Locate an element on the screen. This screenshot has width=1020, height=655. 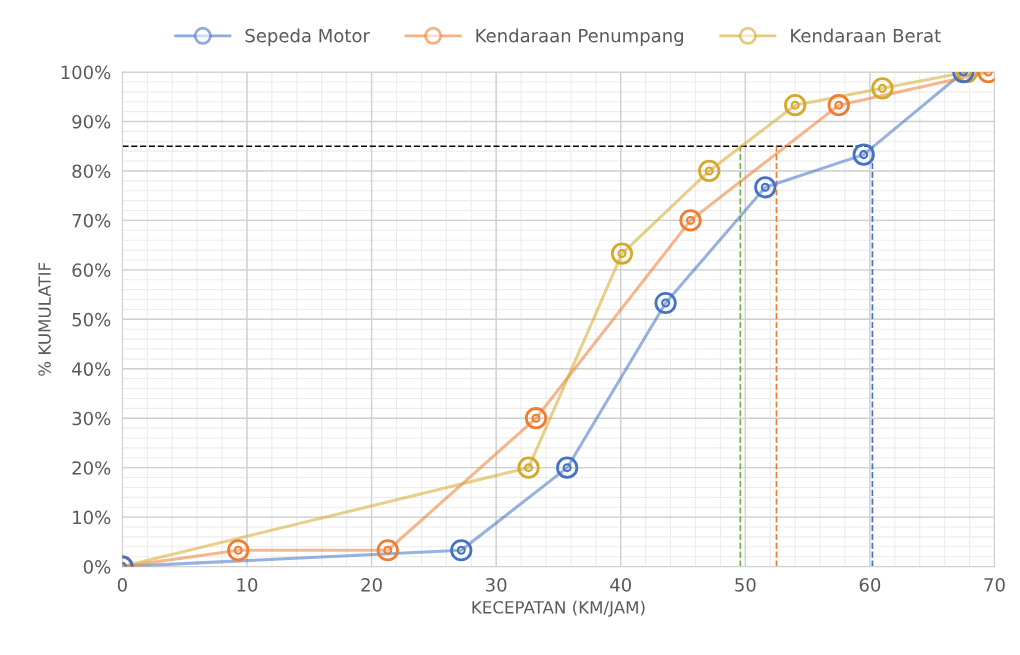
legend-label: Kendaraan Berat is located at coordinates (866, 35).